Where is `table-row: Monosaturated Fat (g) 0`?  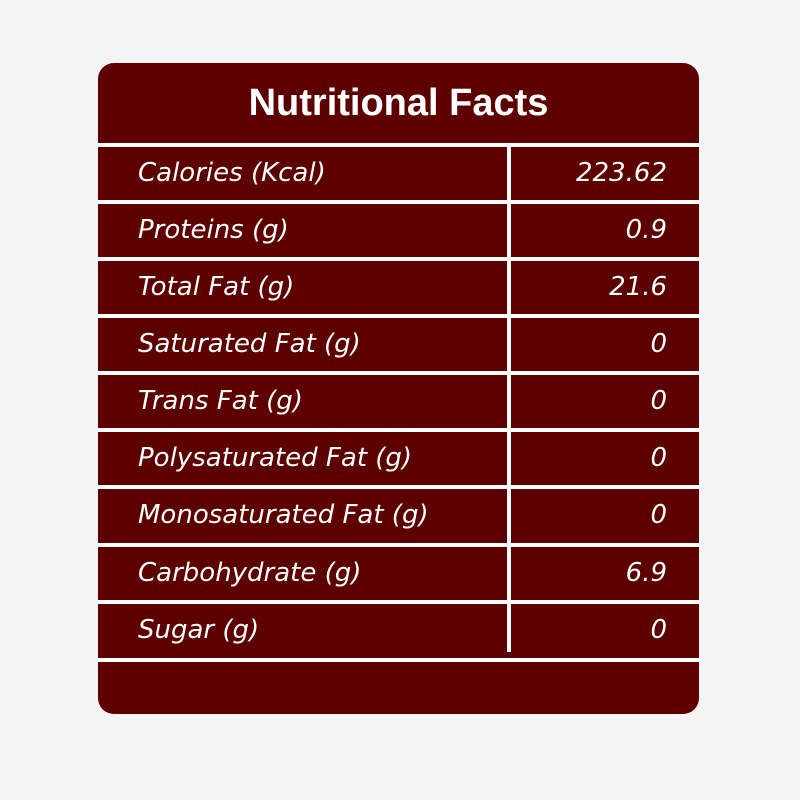 table-row: Monosaturated Fat (g) 0 is located at coordinates (398, 515).